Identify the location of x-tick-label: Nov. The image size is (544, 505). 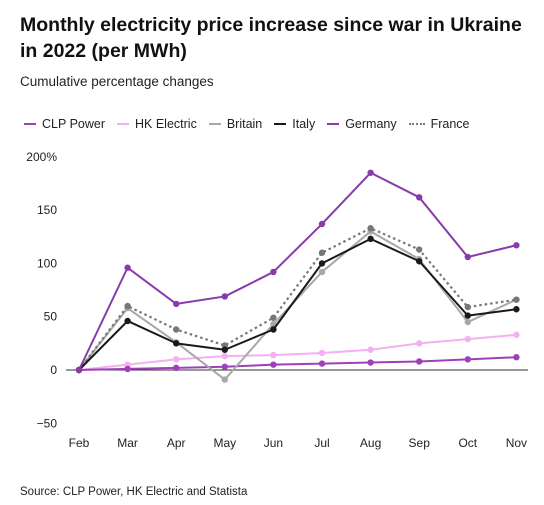
(516, 443).